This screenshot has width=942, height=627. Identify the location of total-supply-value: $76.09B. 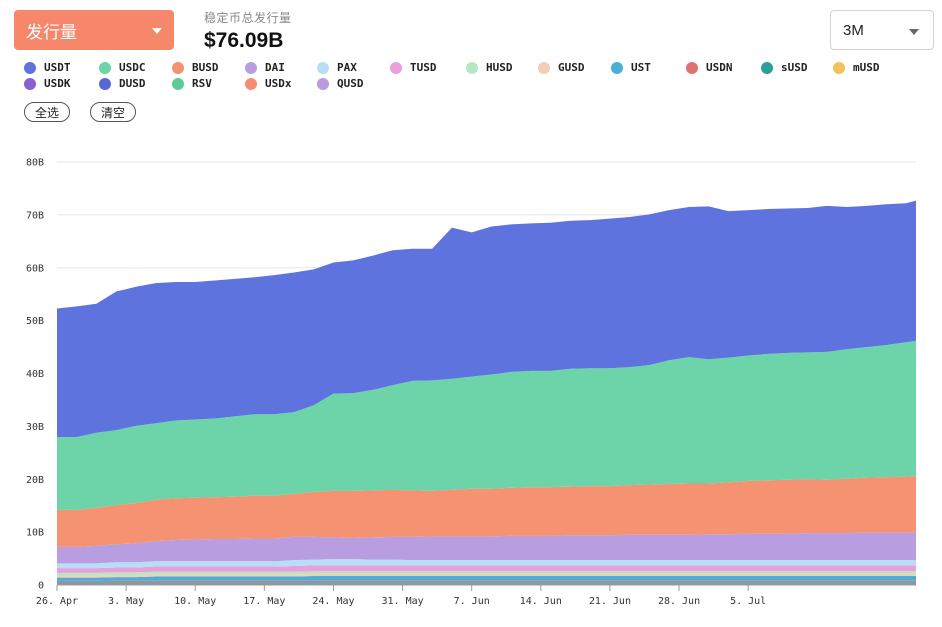
(244, 40).